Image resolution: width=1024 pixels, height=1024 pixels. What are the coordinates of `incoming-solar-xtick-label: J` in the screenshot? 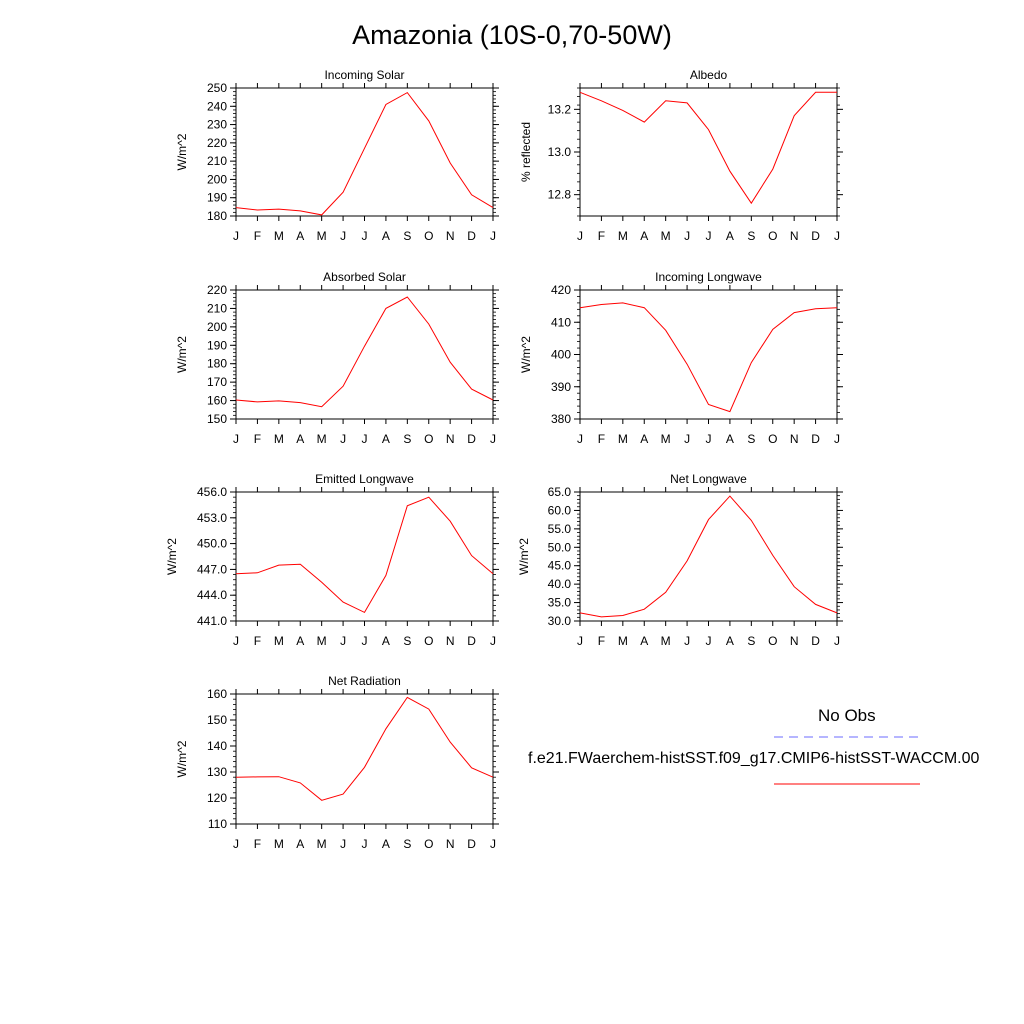 It's located at (365, 236).